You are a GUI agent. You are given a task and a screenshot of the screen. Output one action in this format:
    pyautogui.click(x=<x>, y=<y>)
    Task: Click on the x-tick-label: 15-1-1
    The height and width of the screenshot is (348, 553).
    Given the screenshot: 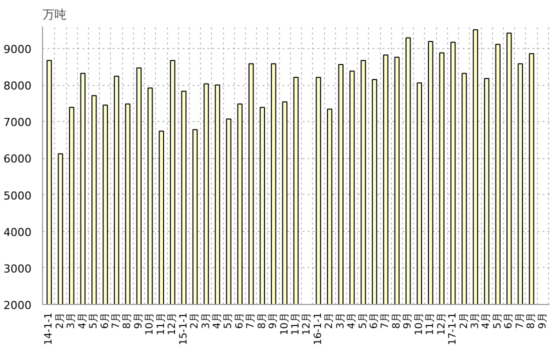 What is the action you would take?
    pyautogui.click(x=184, y=329)
    